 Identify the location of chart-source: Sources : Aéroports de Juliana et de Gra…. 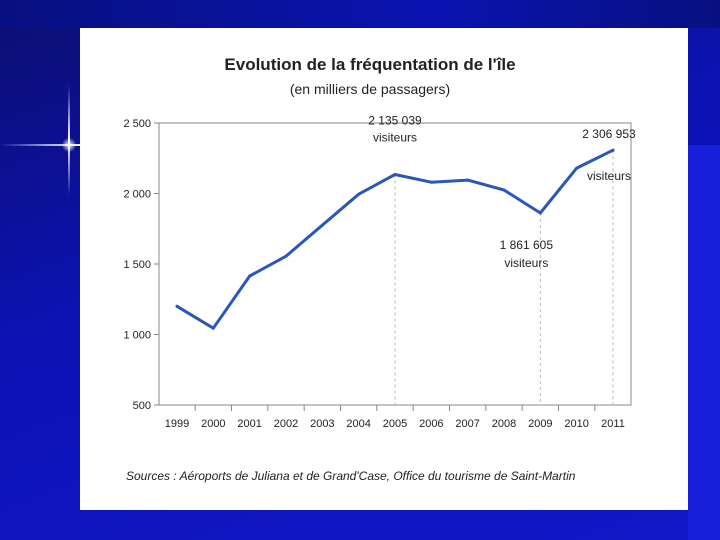
(351, 476).